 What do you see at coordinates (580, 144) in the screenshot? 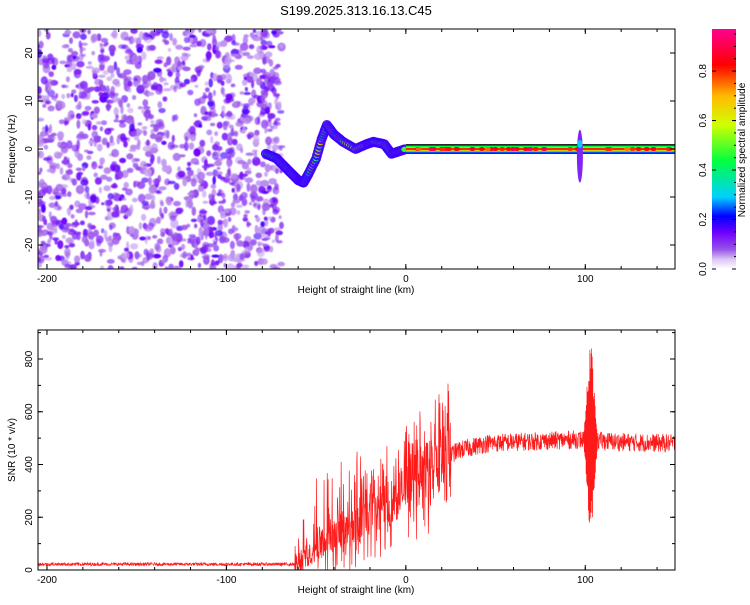
I see `spike-blob` at bounding box center [580, 144].